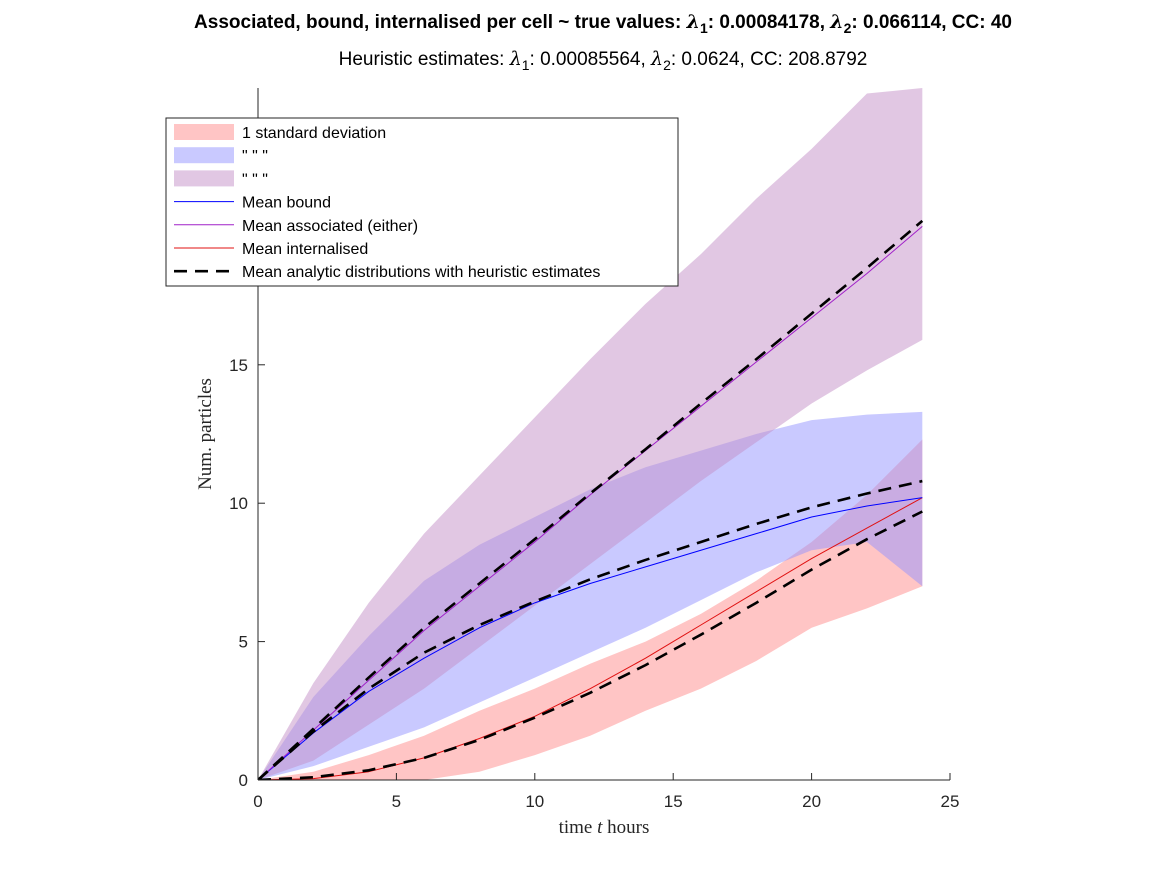  What do you see at coordinates (305, 249) in the screenshot?
I see `legend-label: Mean internalised` at bounding box center [305, 249].